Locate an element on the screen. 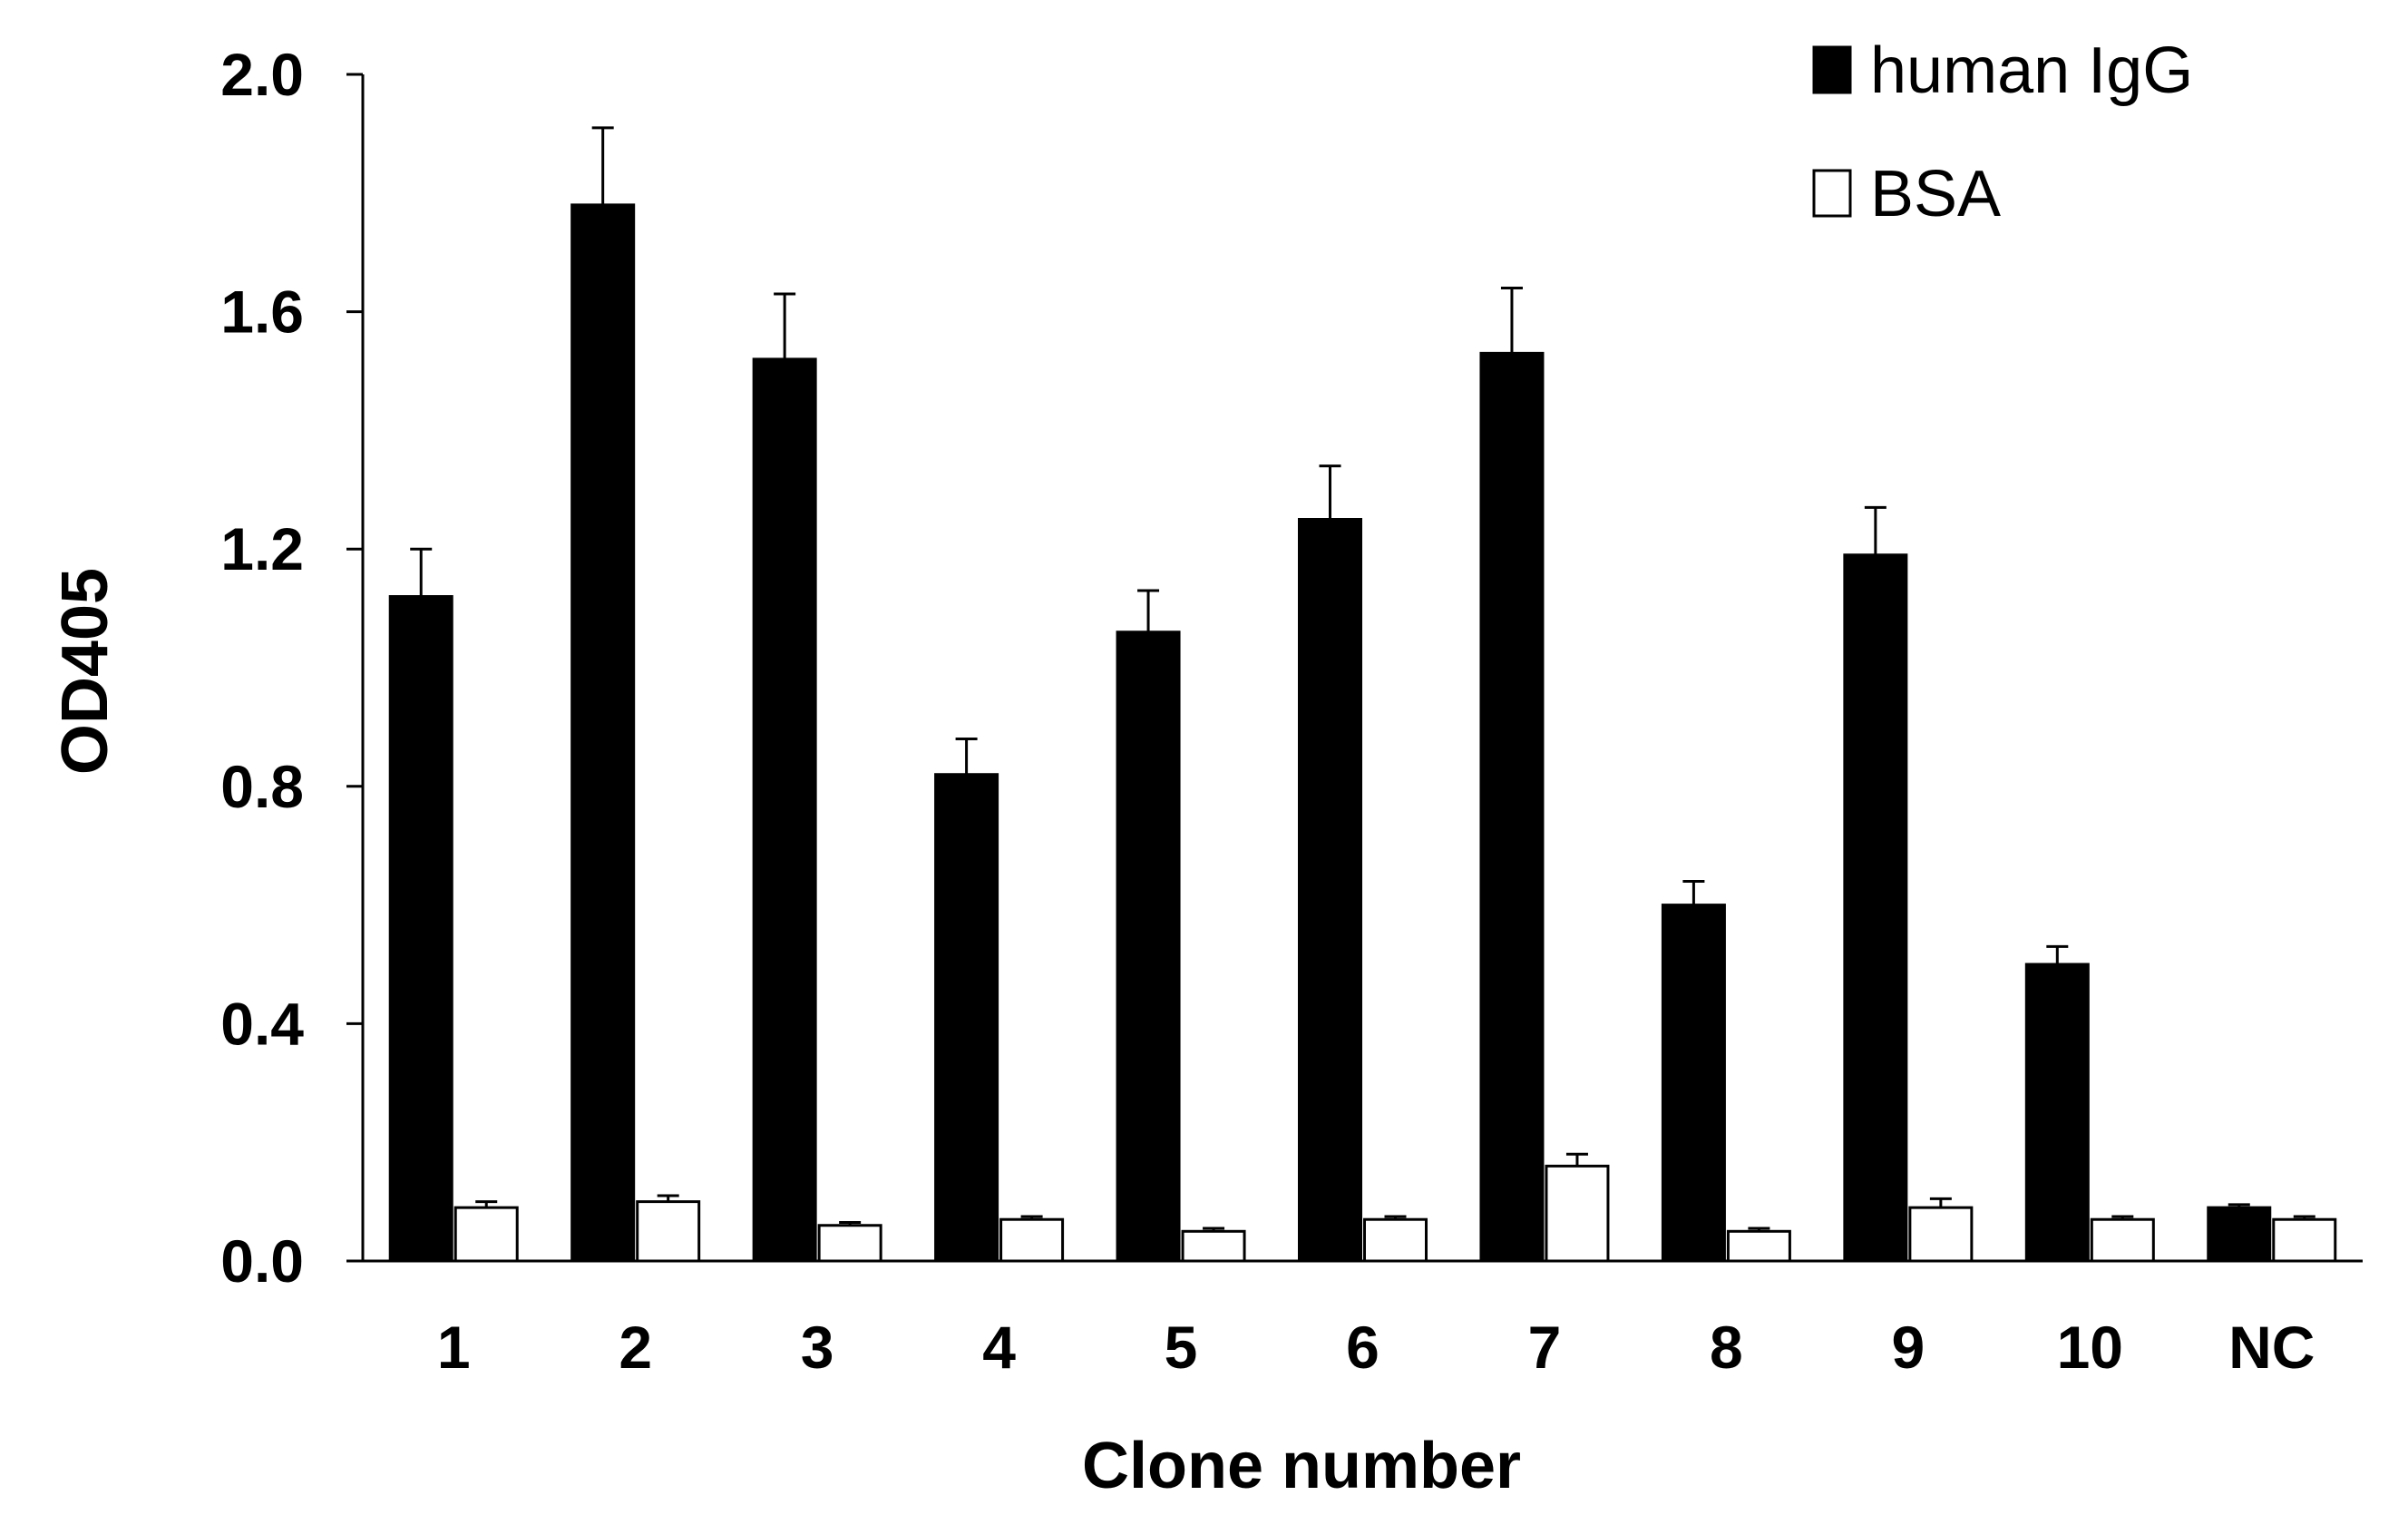  x-tick-labels: 1 2 3 4 5 6 7 8 9 10 NC is located at coordinates (1376, 1347).